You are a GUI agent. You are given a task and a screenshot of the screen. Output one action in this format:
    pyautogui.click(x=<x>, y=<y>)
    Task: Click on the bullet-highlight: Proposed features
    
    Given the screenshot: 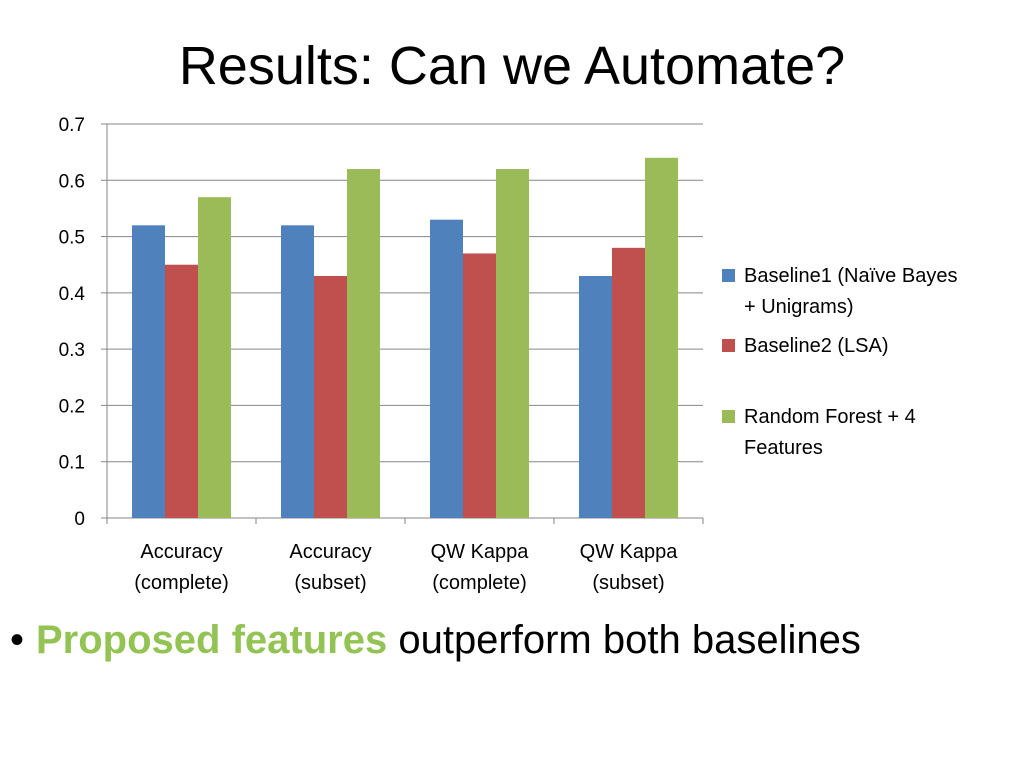 What is the action you would take?
    pyautogui.click(x=212, y=640)
    